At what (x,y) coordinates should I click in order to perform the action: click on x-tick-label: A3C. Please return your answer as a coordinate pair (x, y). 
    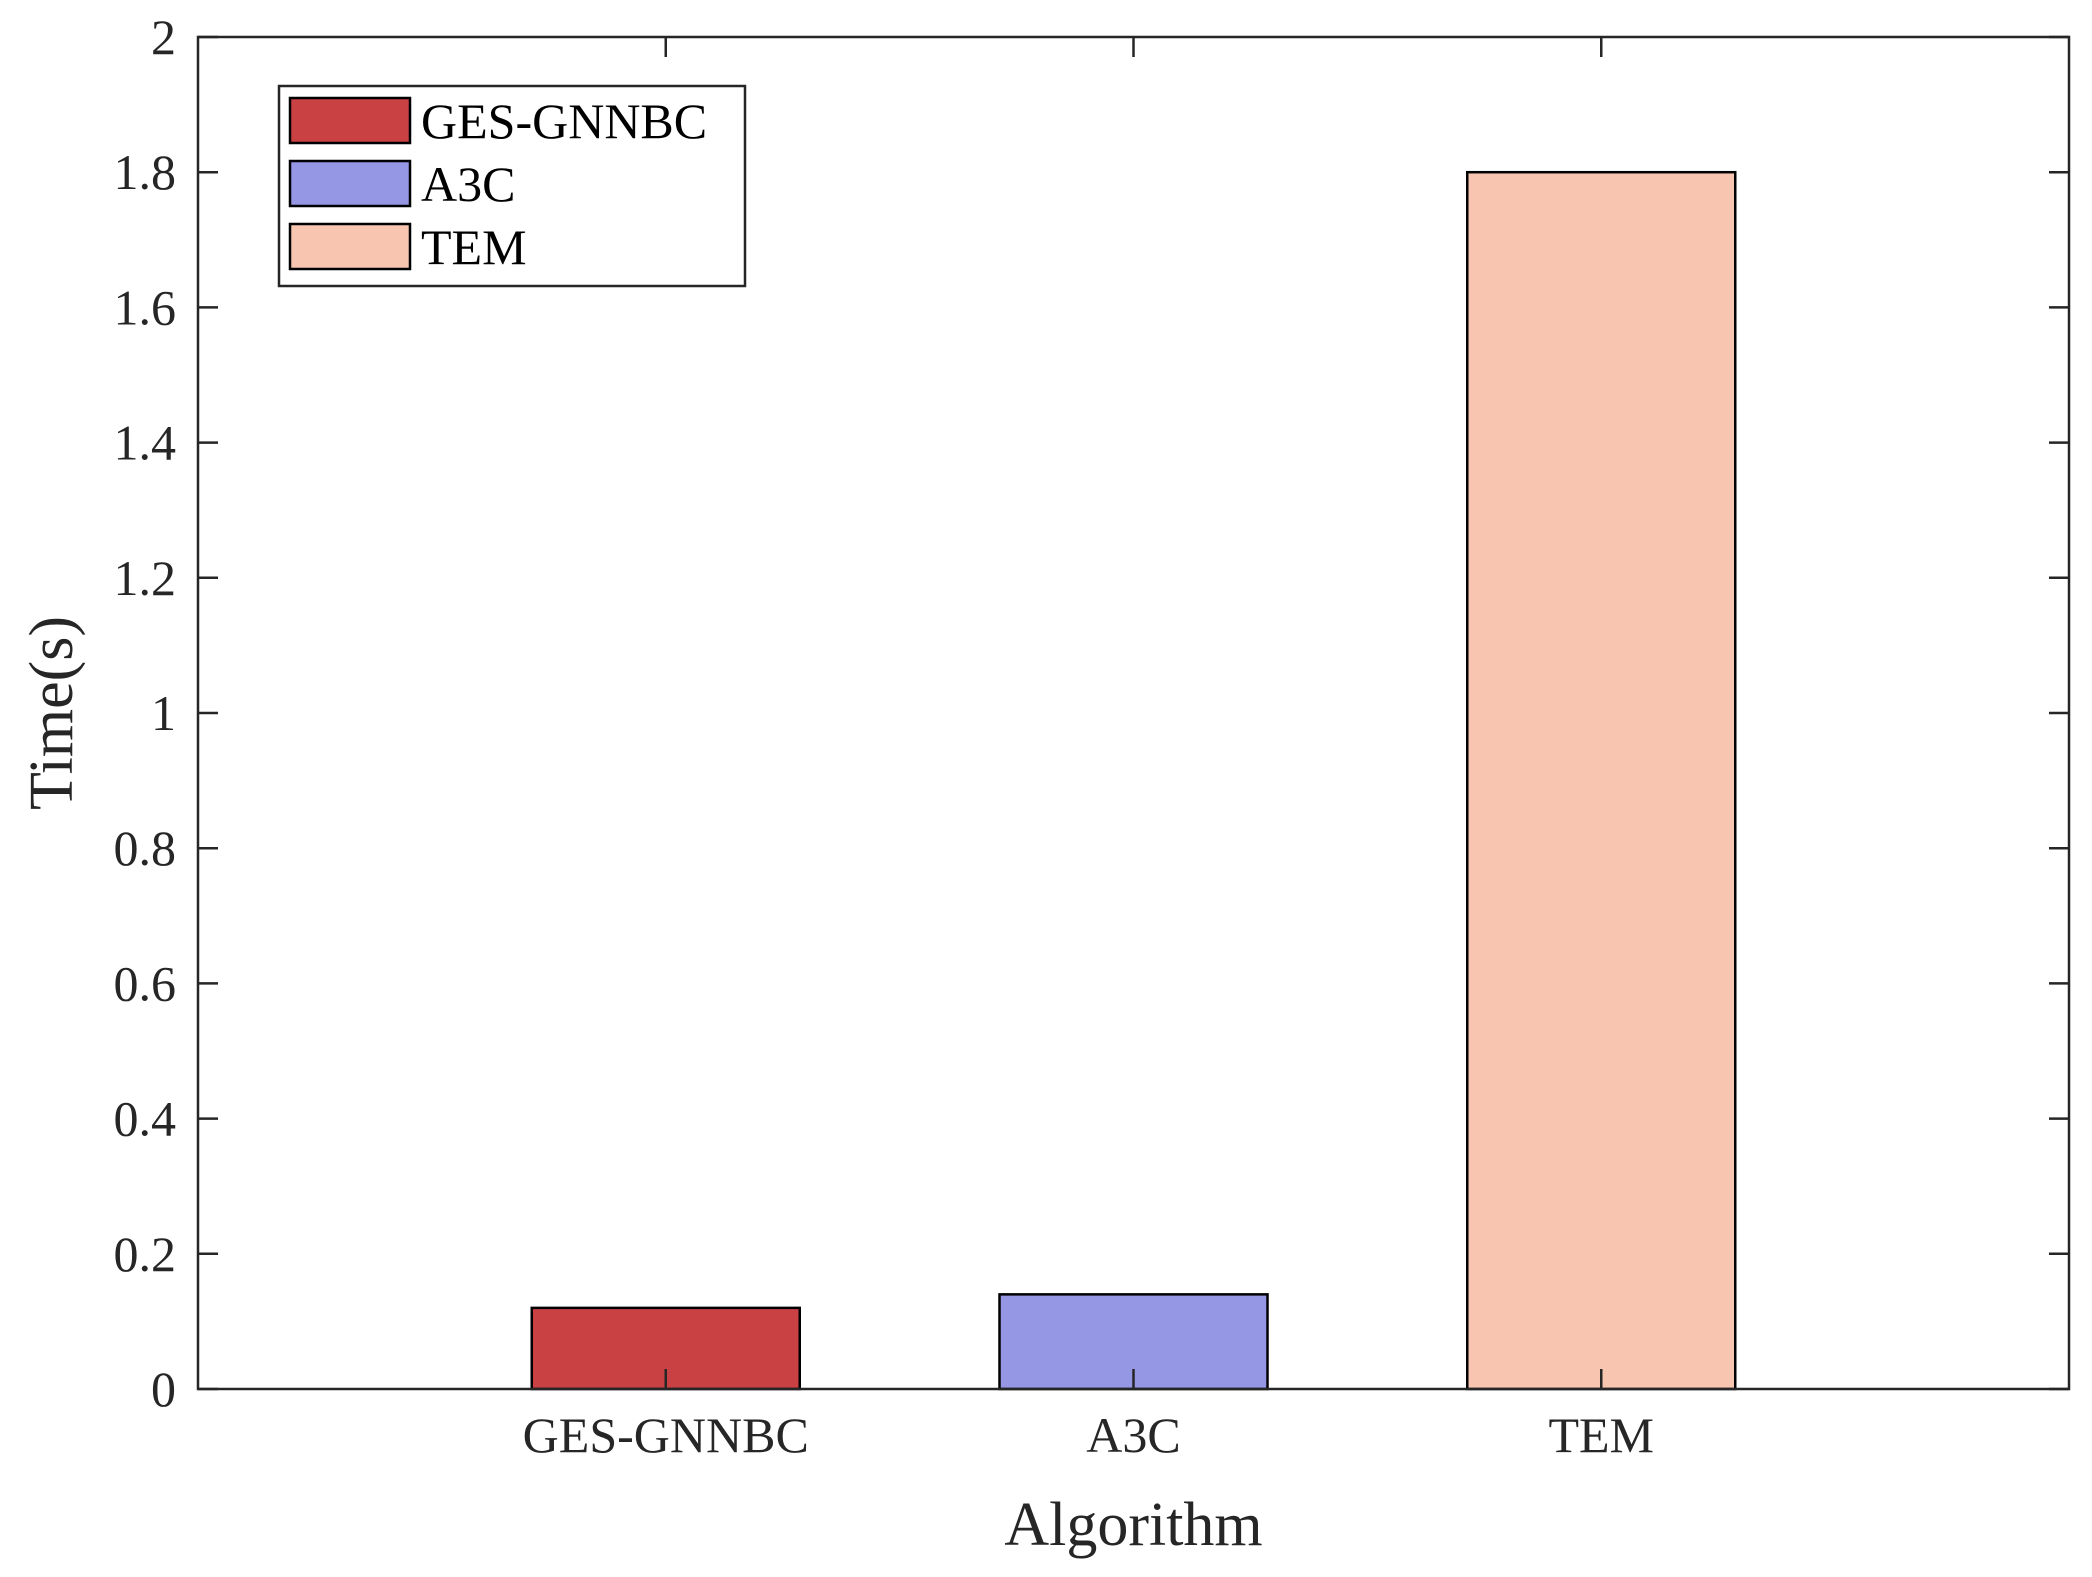
    Looking at the image, I should click on (1133, 1435).